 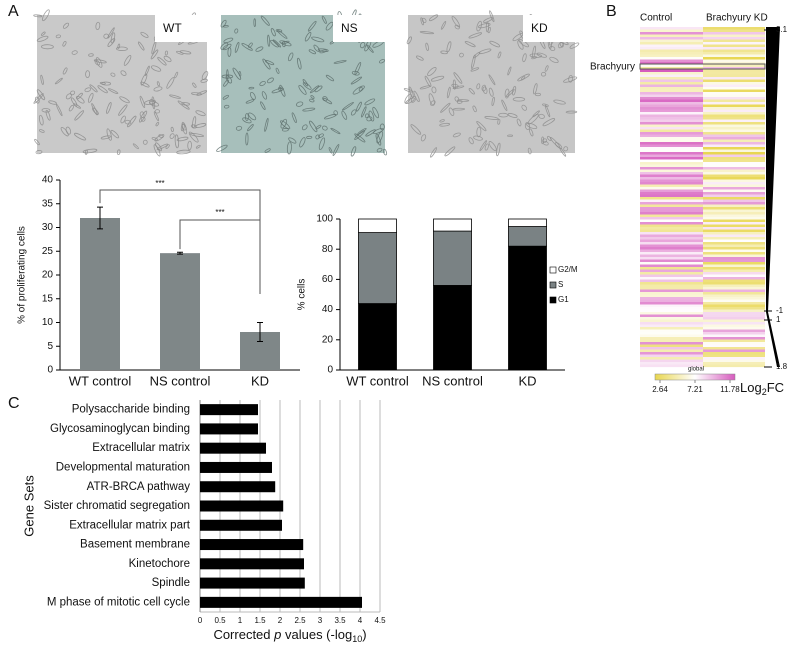 What do you see at coordinates (359, 28) in the screenshot?
I see `label-box` at bounding box center [359, 28].